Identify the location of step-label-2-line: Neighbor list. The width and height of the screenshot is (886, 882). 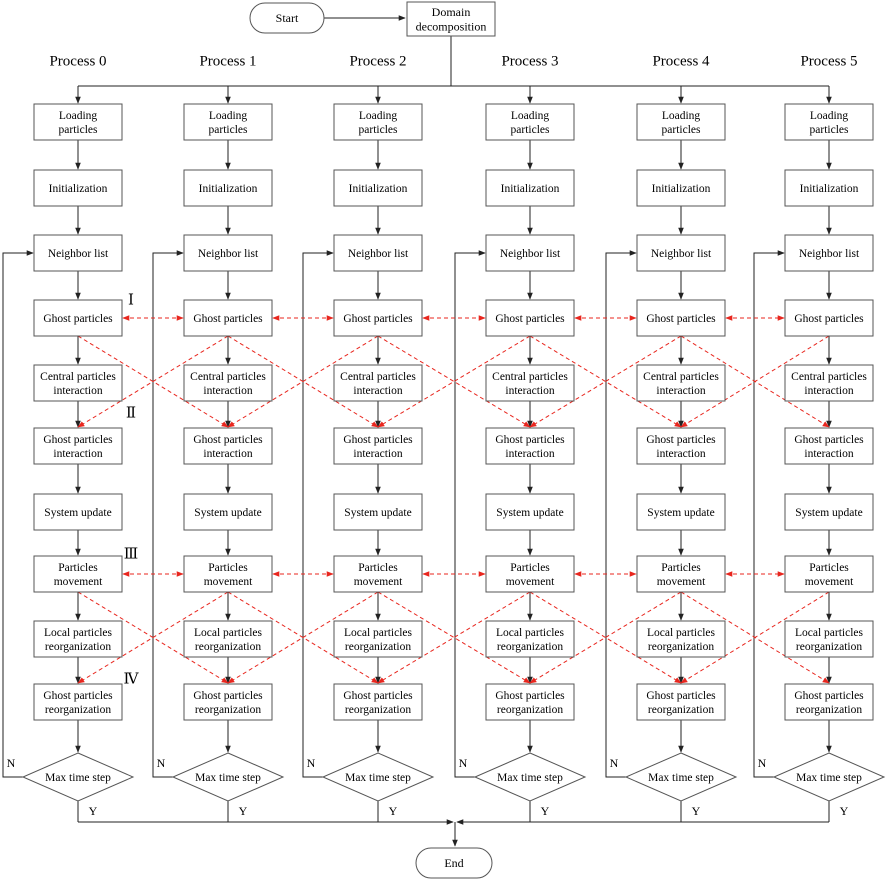
(378, 254).